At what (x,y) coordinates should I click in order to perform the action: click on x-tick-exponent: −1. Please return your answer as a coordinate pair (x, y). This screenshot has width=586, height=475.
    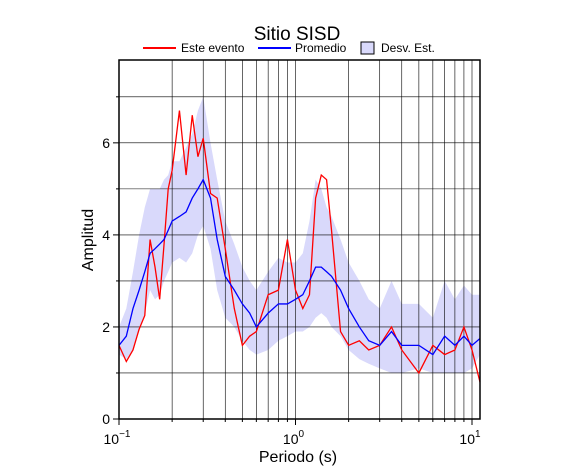
    Looking at the image, I should click on (125, 434).